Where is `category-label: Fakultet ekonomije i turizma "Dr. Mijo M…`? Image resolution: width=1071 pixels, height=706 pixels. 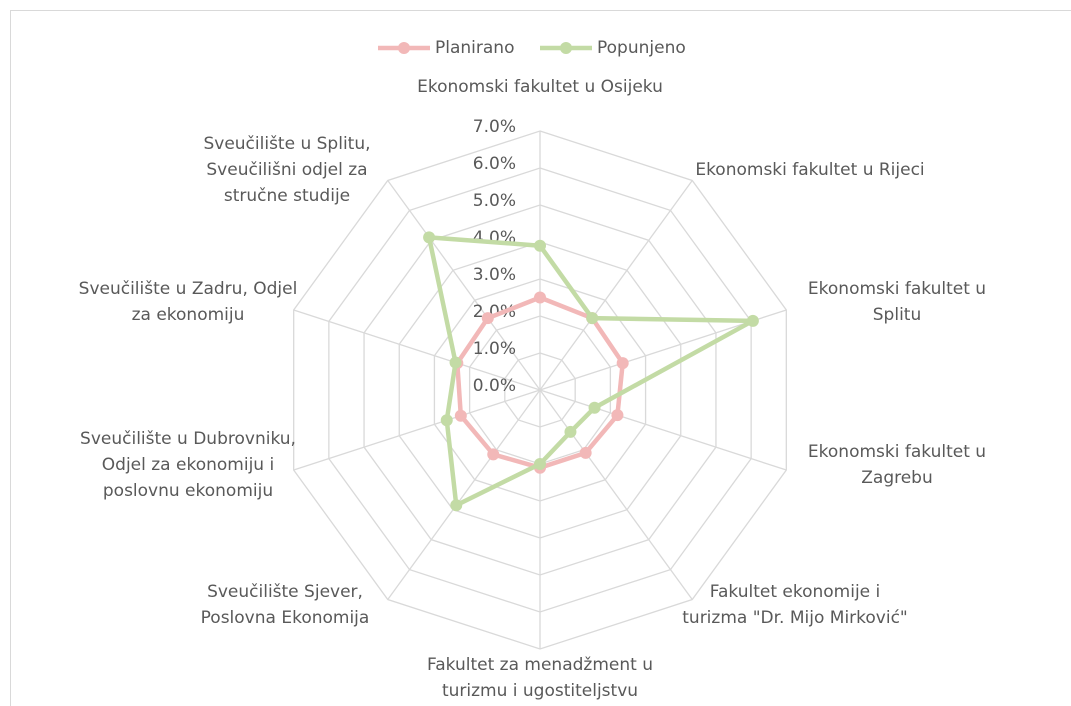 category-label: Fakultet ekonomije i turizma "Dr. Mijo M… is located at coordinates (795, 605).